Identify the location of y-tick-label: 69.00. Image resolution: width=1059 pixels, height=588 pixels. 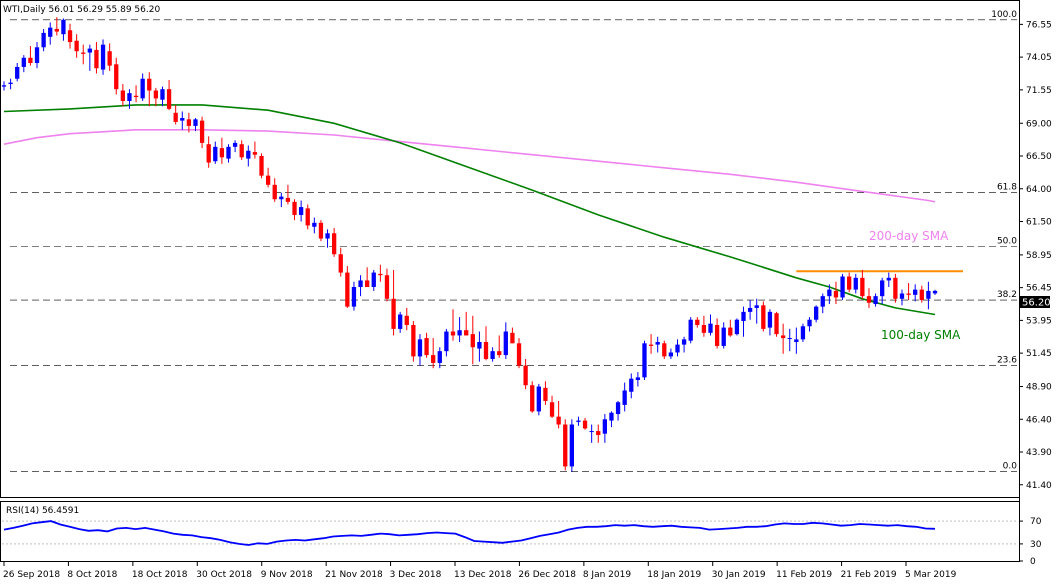
(1039, 124).